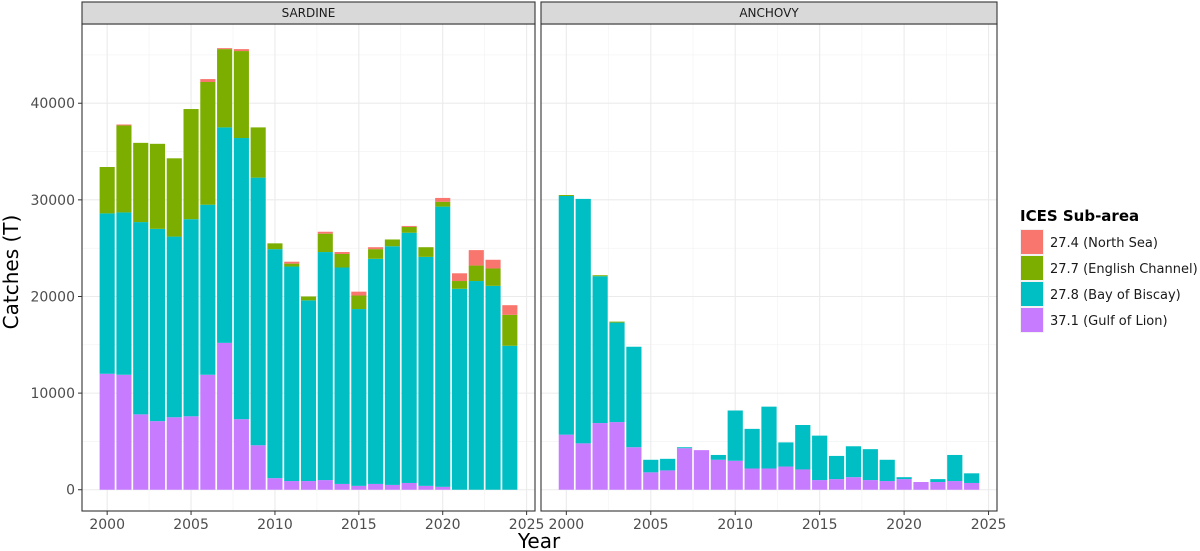  I want to click on facet-strip, so click(308, 13).